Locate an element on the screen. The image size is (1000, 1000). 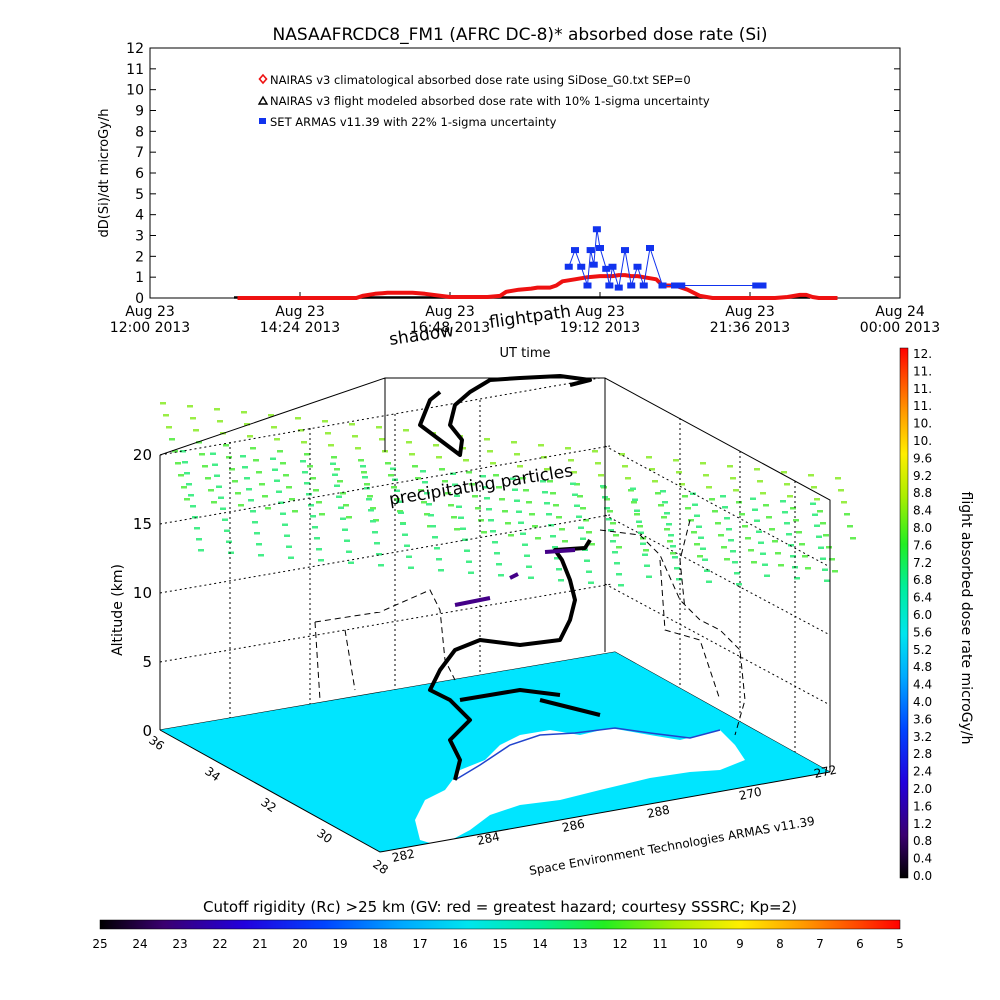
rigidity-colorbar-tick-label: 16 is located at coordinates (459, 944).